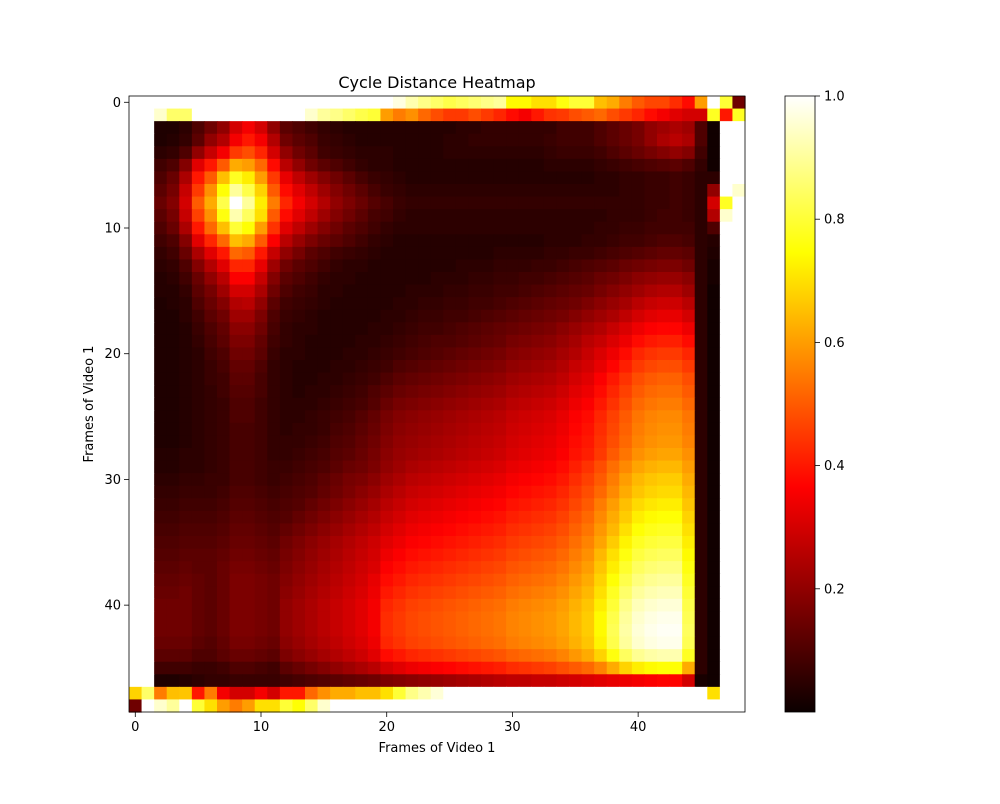  What do you see at coordinates (112, 606) in the screenshot?
I see `y-tick-label: 40` at bounding box center [112, 606].